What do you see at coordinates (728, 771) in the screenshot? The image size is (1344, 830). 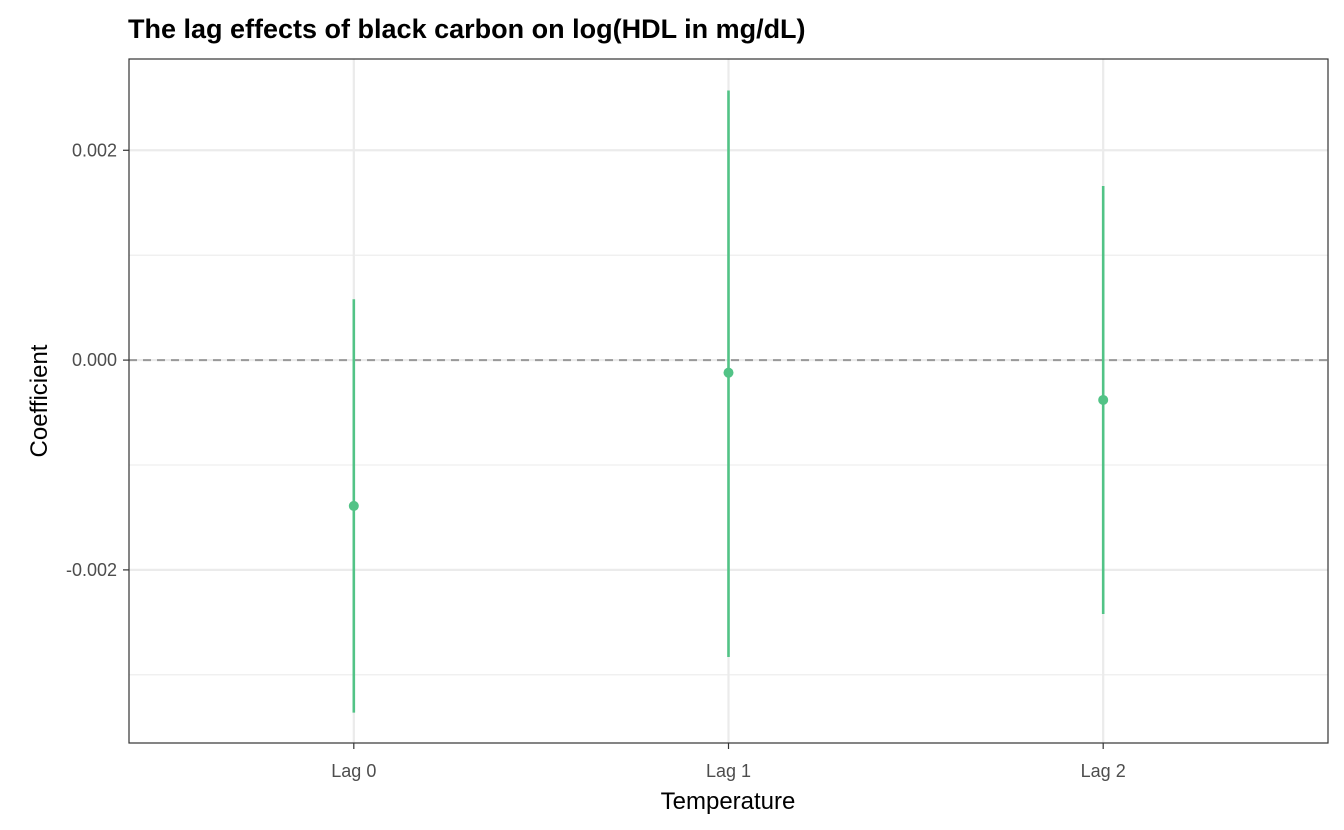 I see `x-tick-label: Lag 1` at bounding box center [728, 771].